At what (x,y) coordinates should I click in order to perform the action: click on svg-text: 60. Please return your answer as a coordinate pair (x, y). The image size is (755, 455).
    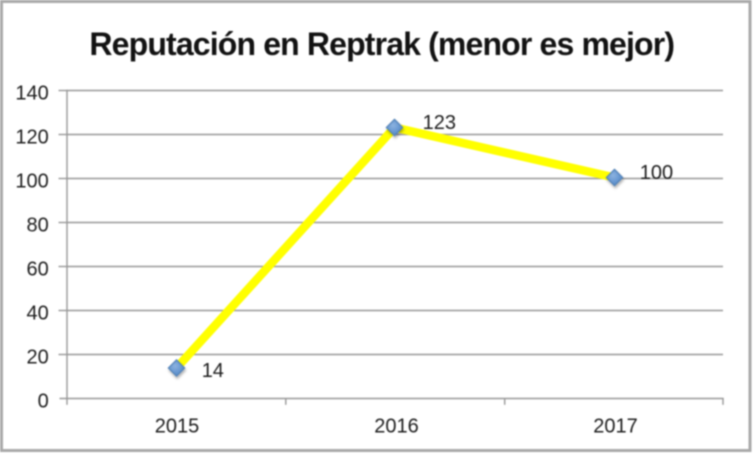
    Looking at the image, I should click on (38, 269).